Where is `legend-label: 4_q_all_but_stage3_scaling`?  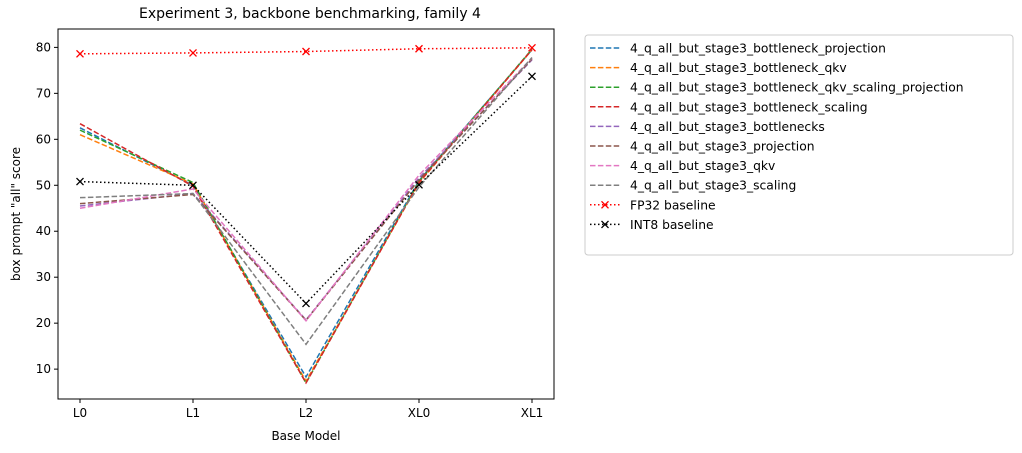 legend-label: 4_q_all_but_stage3_scaling is located at coordinates (713, 186).